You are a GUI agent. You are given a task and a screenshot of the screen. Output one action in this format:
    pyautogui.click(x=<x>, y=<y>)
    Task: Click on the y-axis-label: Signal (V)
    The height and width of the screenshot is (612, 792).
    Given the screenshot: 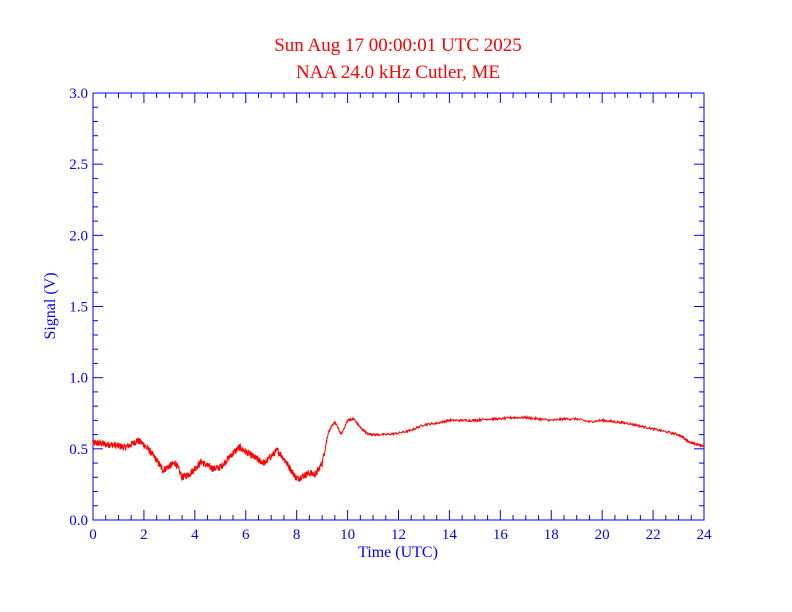 What is the action you would take?
    pyautogui.click(x=50, y=305)
    